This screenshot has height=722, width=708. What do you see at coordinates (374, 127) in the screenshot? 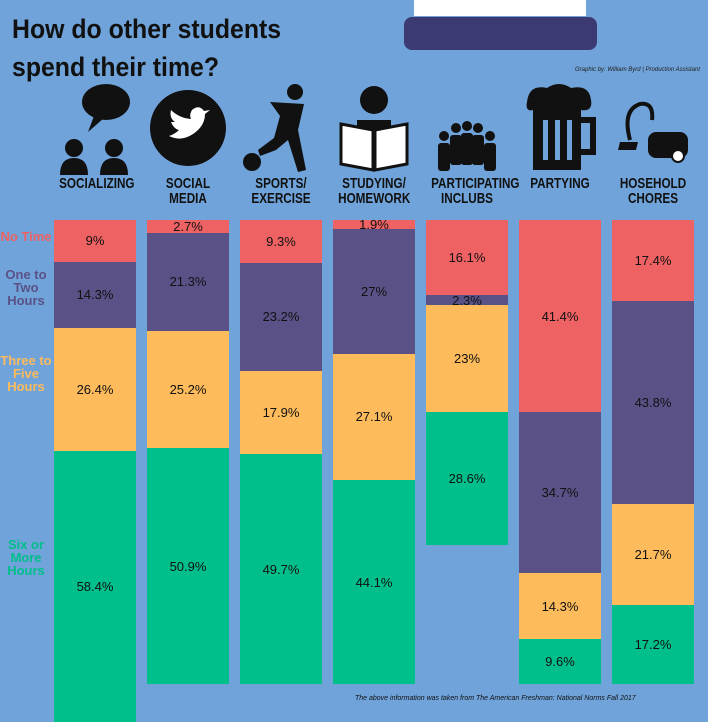
I see `reading-person-icon` at bounding box center [374, 127].